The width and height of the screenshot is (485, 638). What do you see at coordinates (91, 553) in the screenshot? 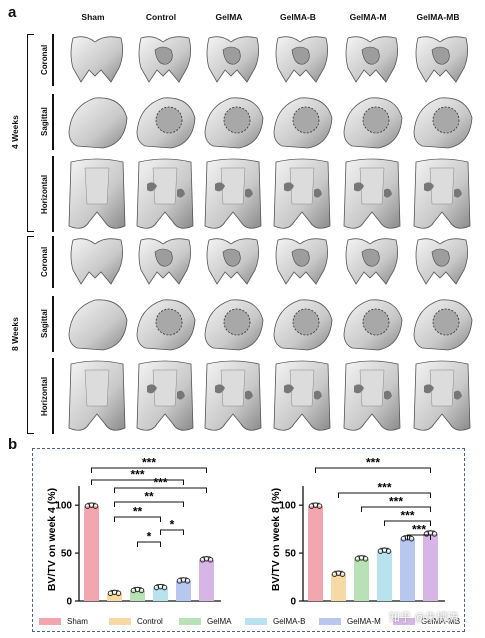
I see `bar-sham` at bounding box center [91, 553].